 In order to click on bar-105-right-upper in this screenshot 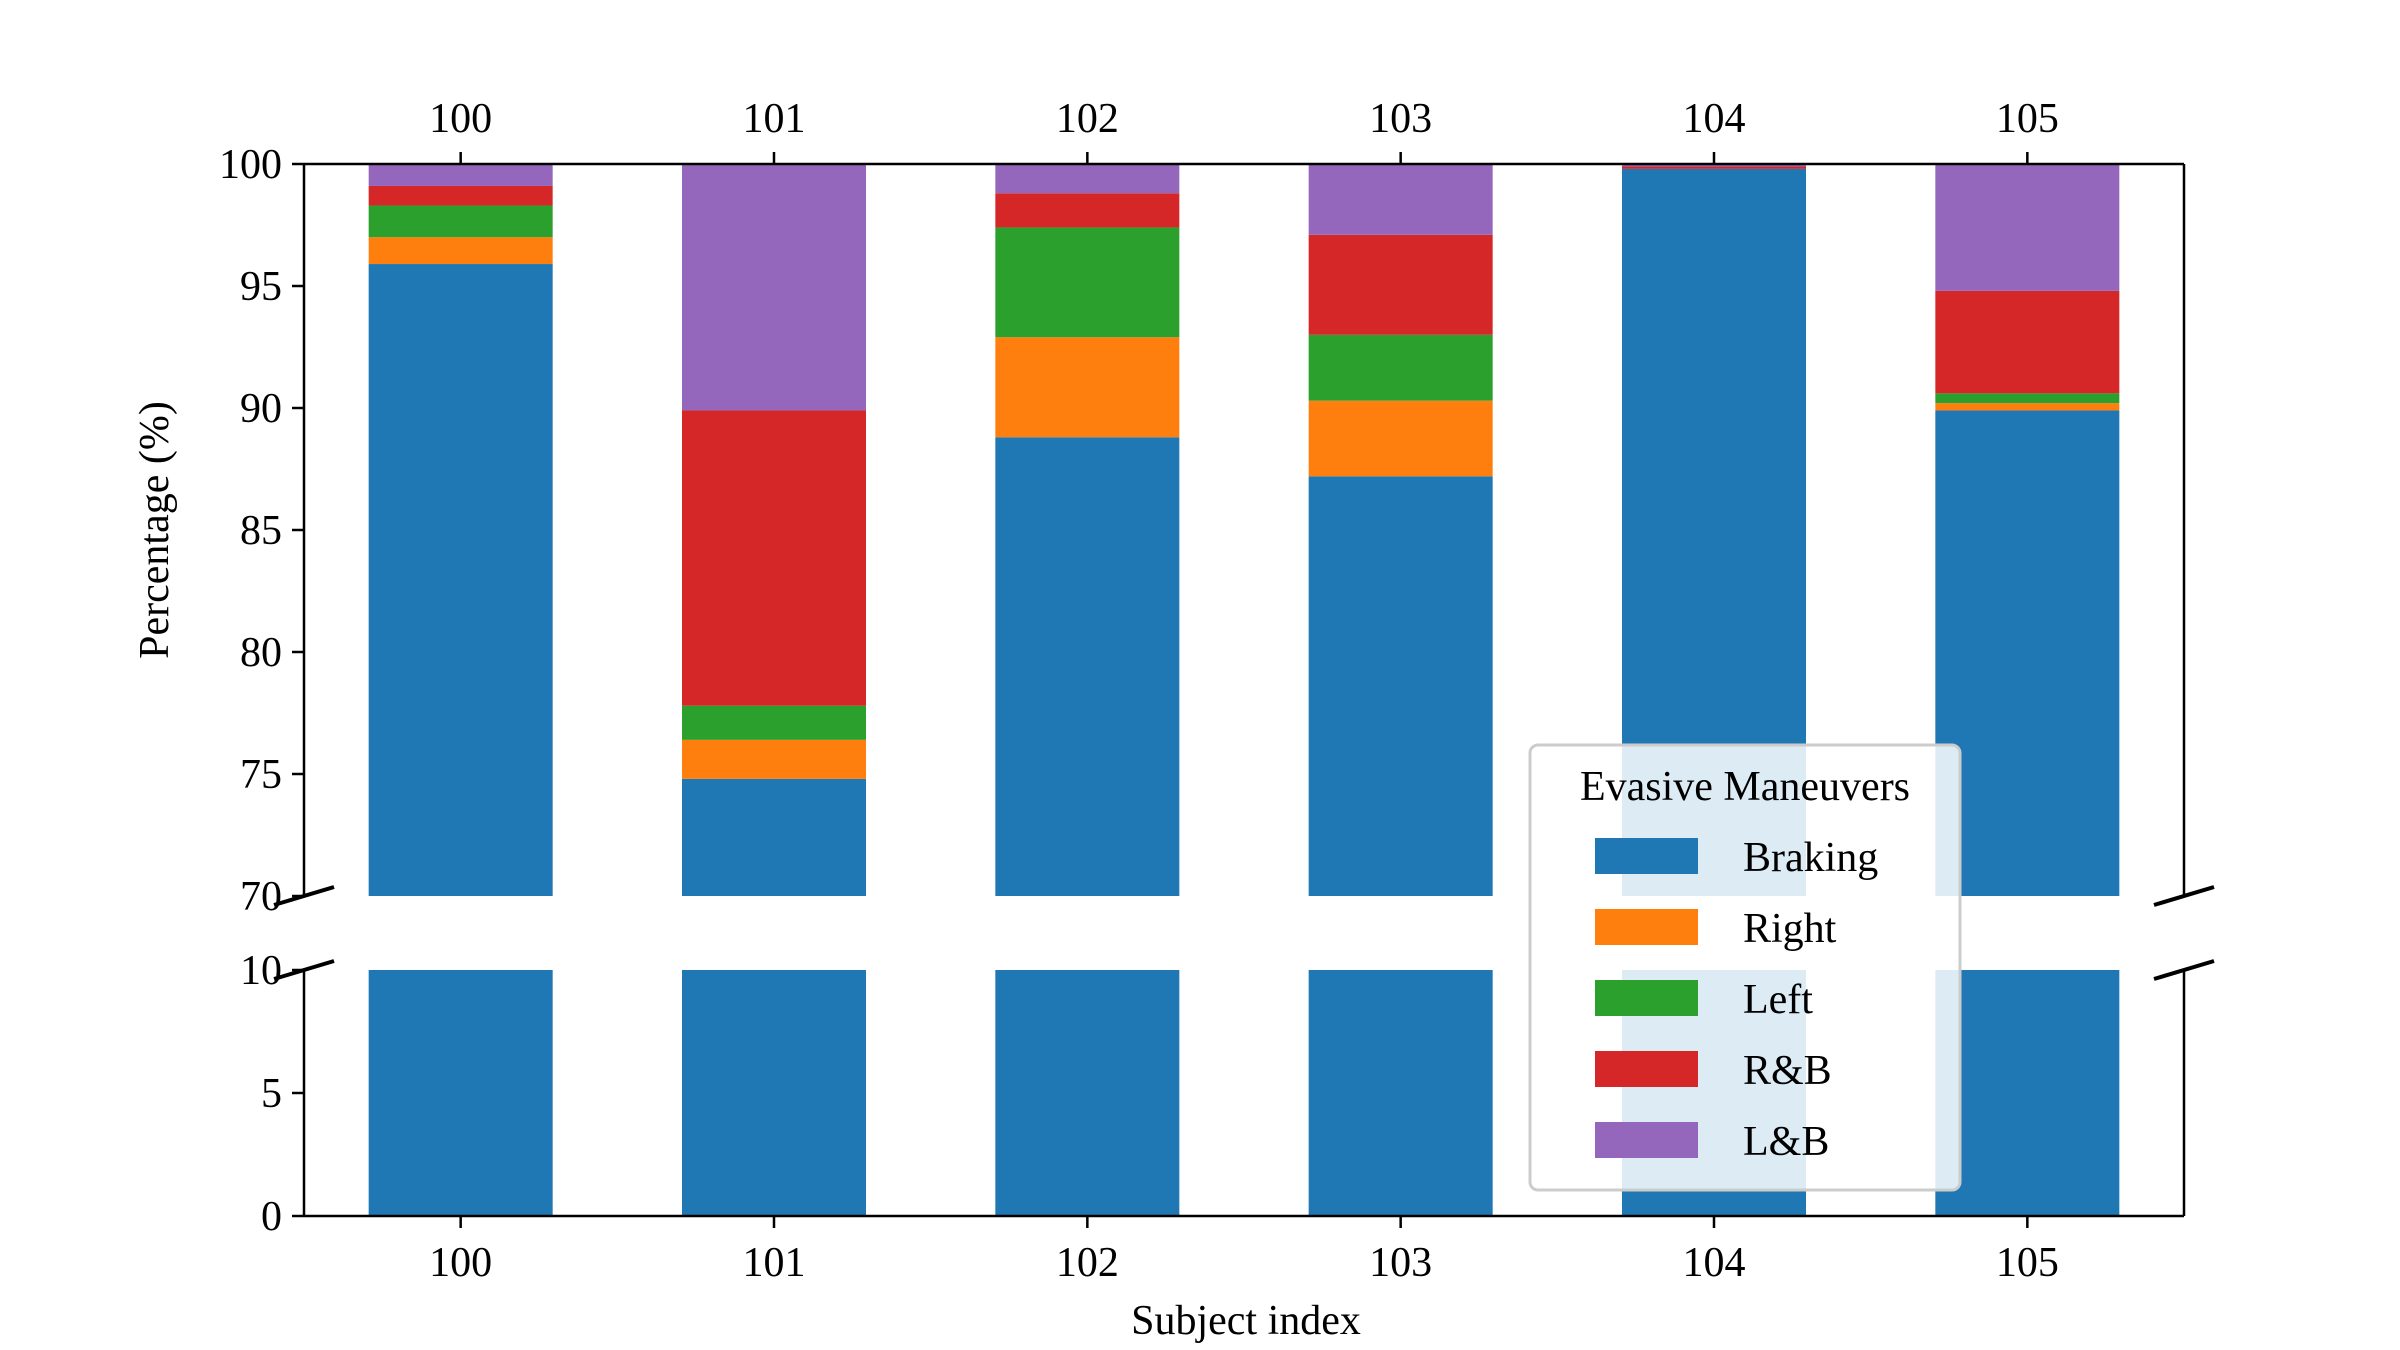, I will do `click(2027, 407)`.